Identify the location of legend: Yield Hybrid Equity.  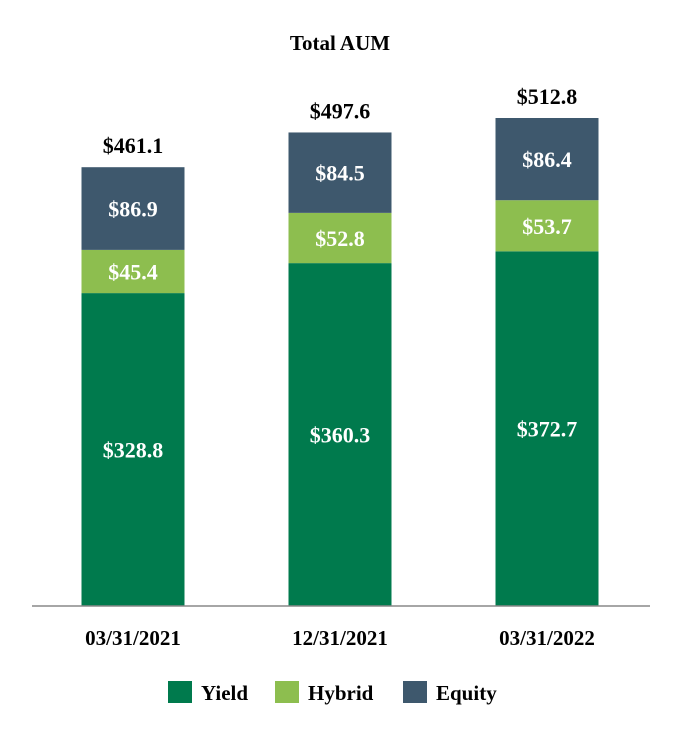
(332, 693).